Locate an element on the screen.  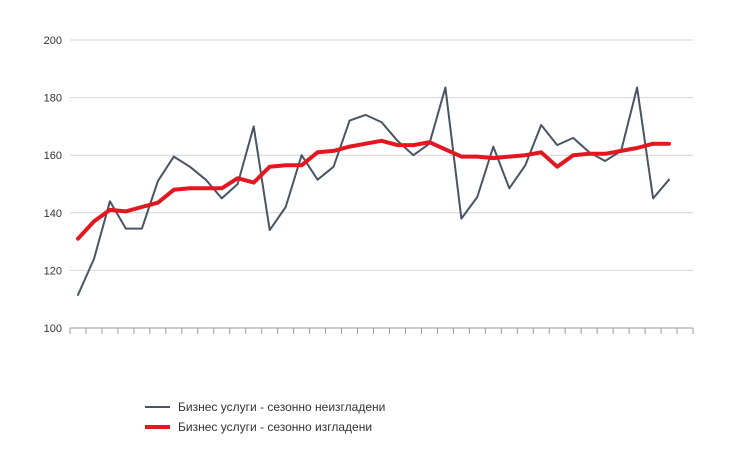
legend-label-1: Бизнес услуги - сезонно неизгладени is located at coordinates (281, 407).